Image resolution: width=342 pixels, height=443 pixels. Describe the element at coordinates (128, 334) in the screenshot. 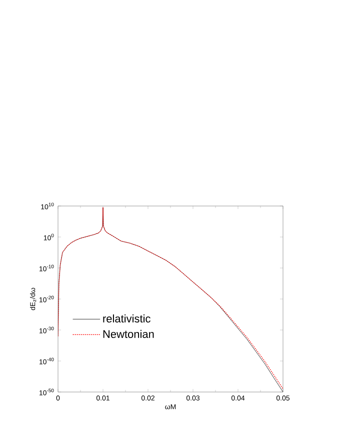

I see `legend-label: Newtonian` at that location.